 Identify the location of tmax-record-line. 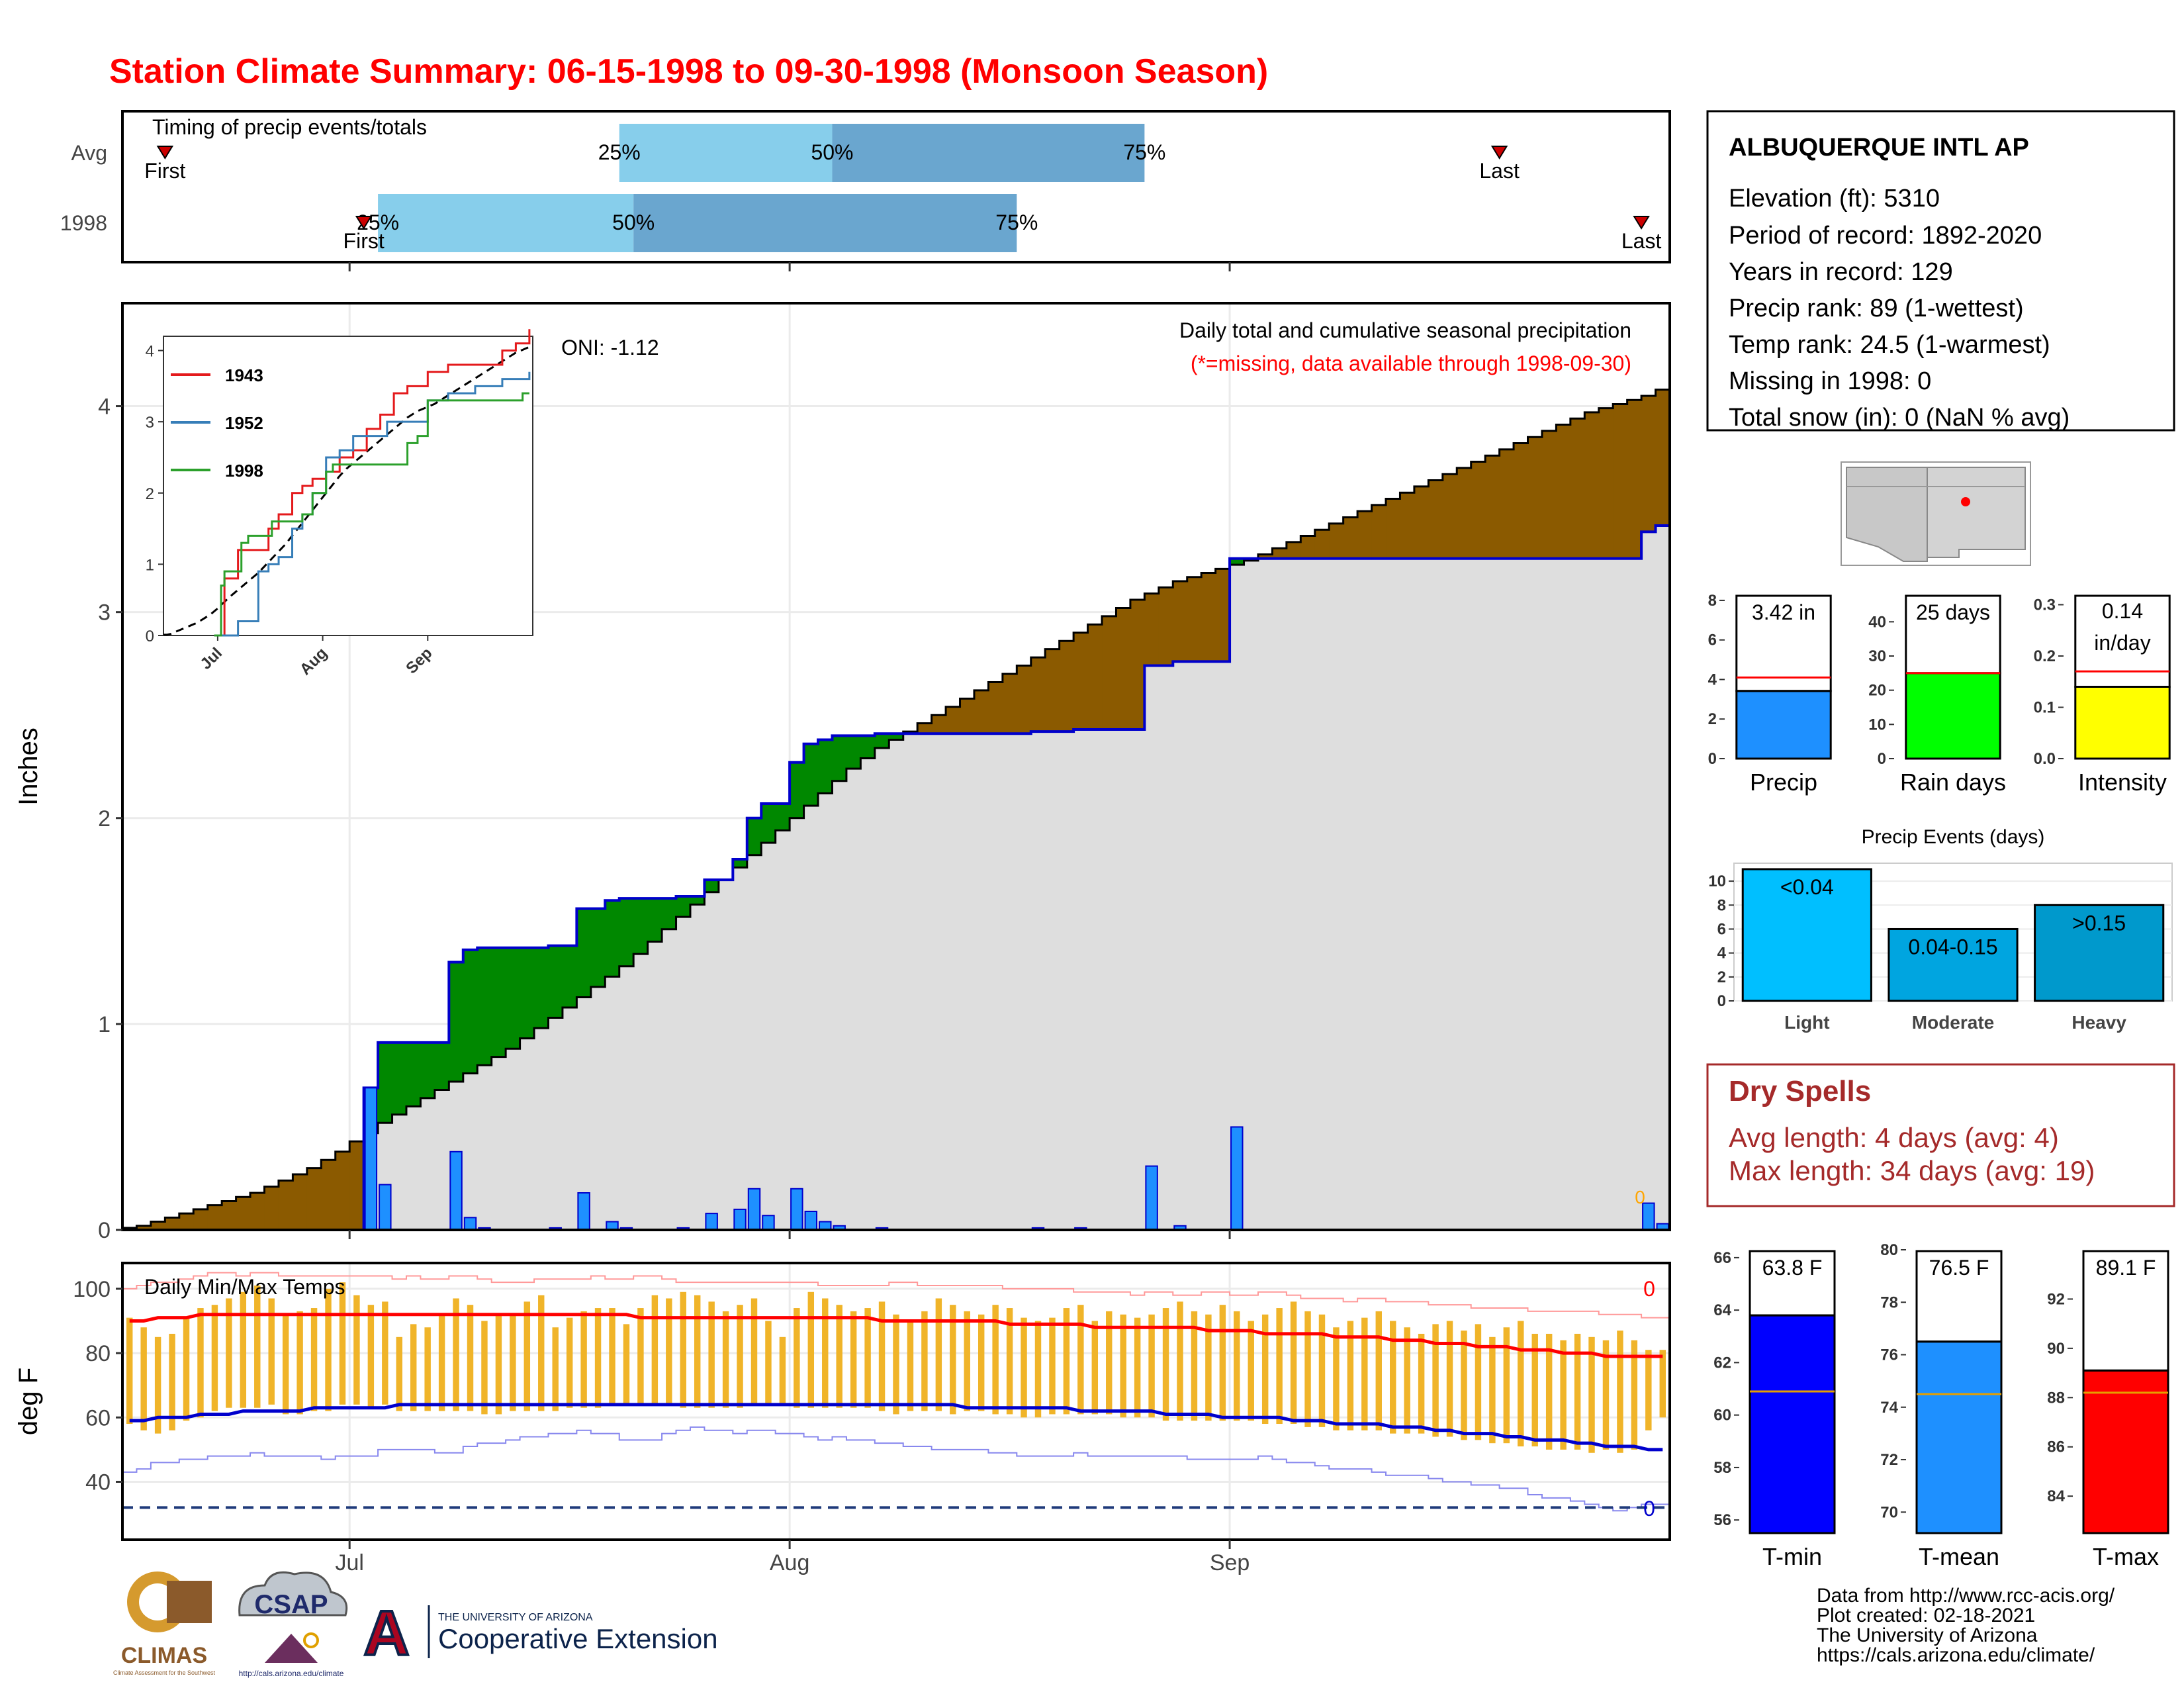
(896, 1295).